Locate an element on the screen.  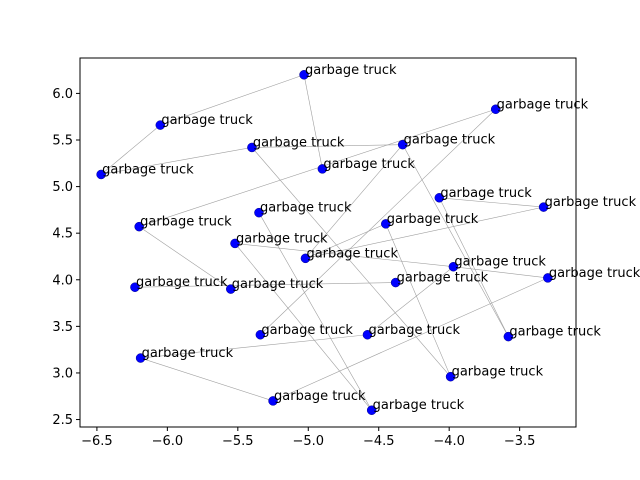
x-tick-label: −5.5 is located at coordinates (238, 441).